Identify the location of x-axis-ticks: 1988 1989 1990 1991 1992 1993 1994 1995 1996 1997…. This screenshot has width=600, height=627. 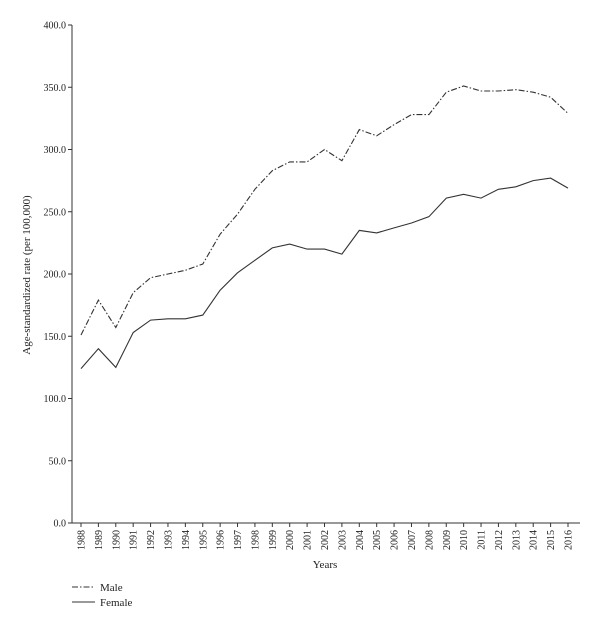
(326, 536).